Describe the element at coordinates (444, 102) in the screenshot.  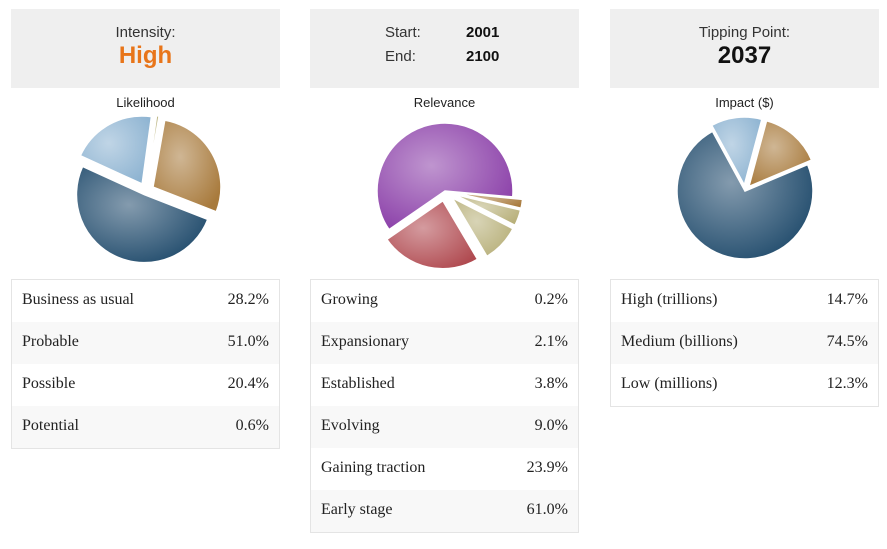
I see `relevance-chart-title: Relevance` at that location.